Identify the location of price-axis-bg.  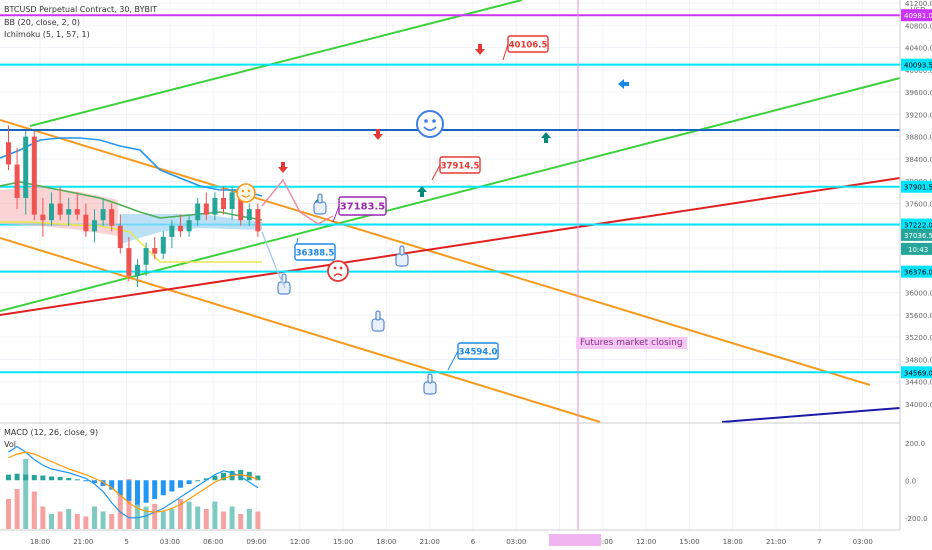
(916, 265).